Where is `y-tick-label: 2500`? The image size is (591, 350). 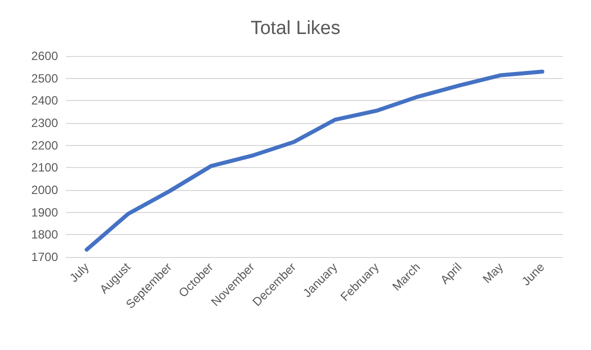
y-tick-label: 2500 is located at coordinates (44, 78).